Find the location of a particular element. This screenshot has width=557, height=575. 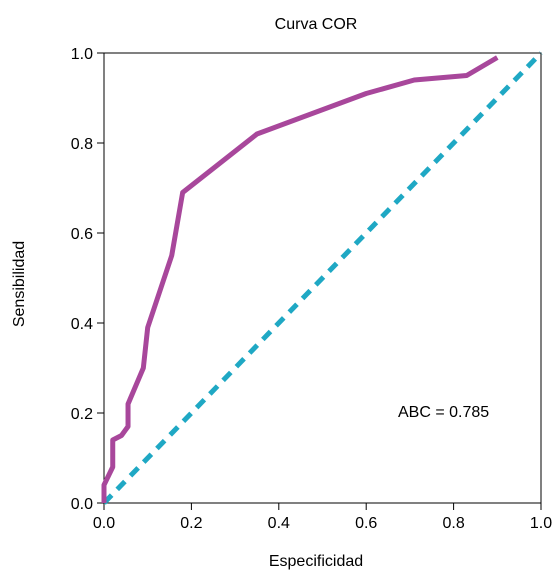

x-axis-ticks: 0.0 0.2 0.4 0.6 0.8 1.0 is located at coordinates (322, 517).